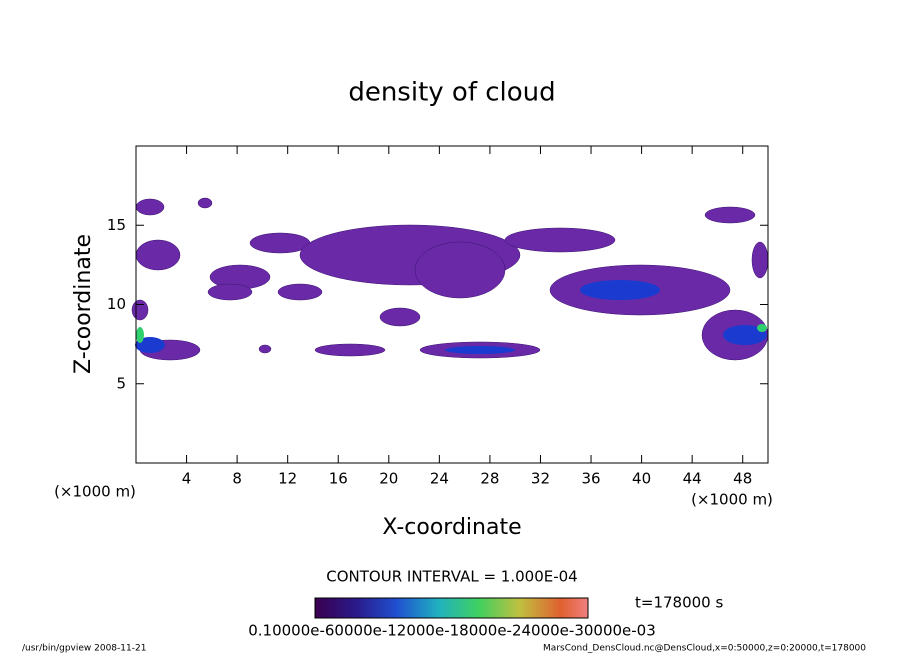  I want to click on x-tick-label: 12, so click(287, 479).